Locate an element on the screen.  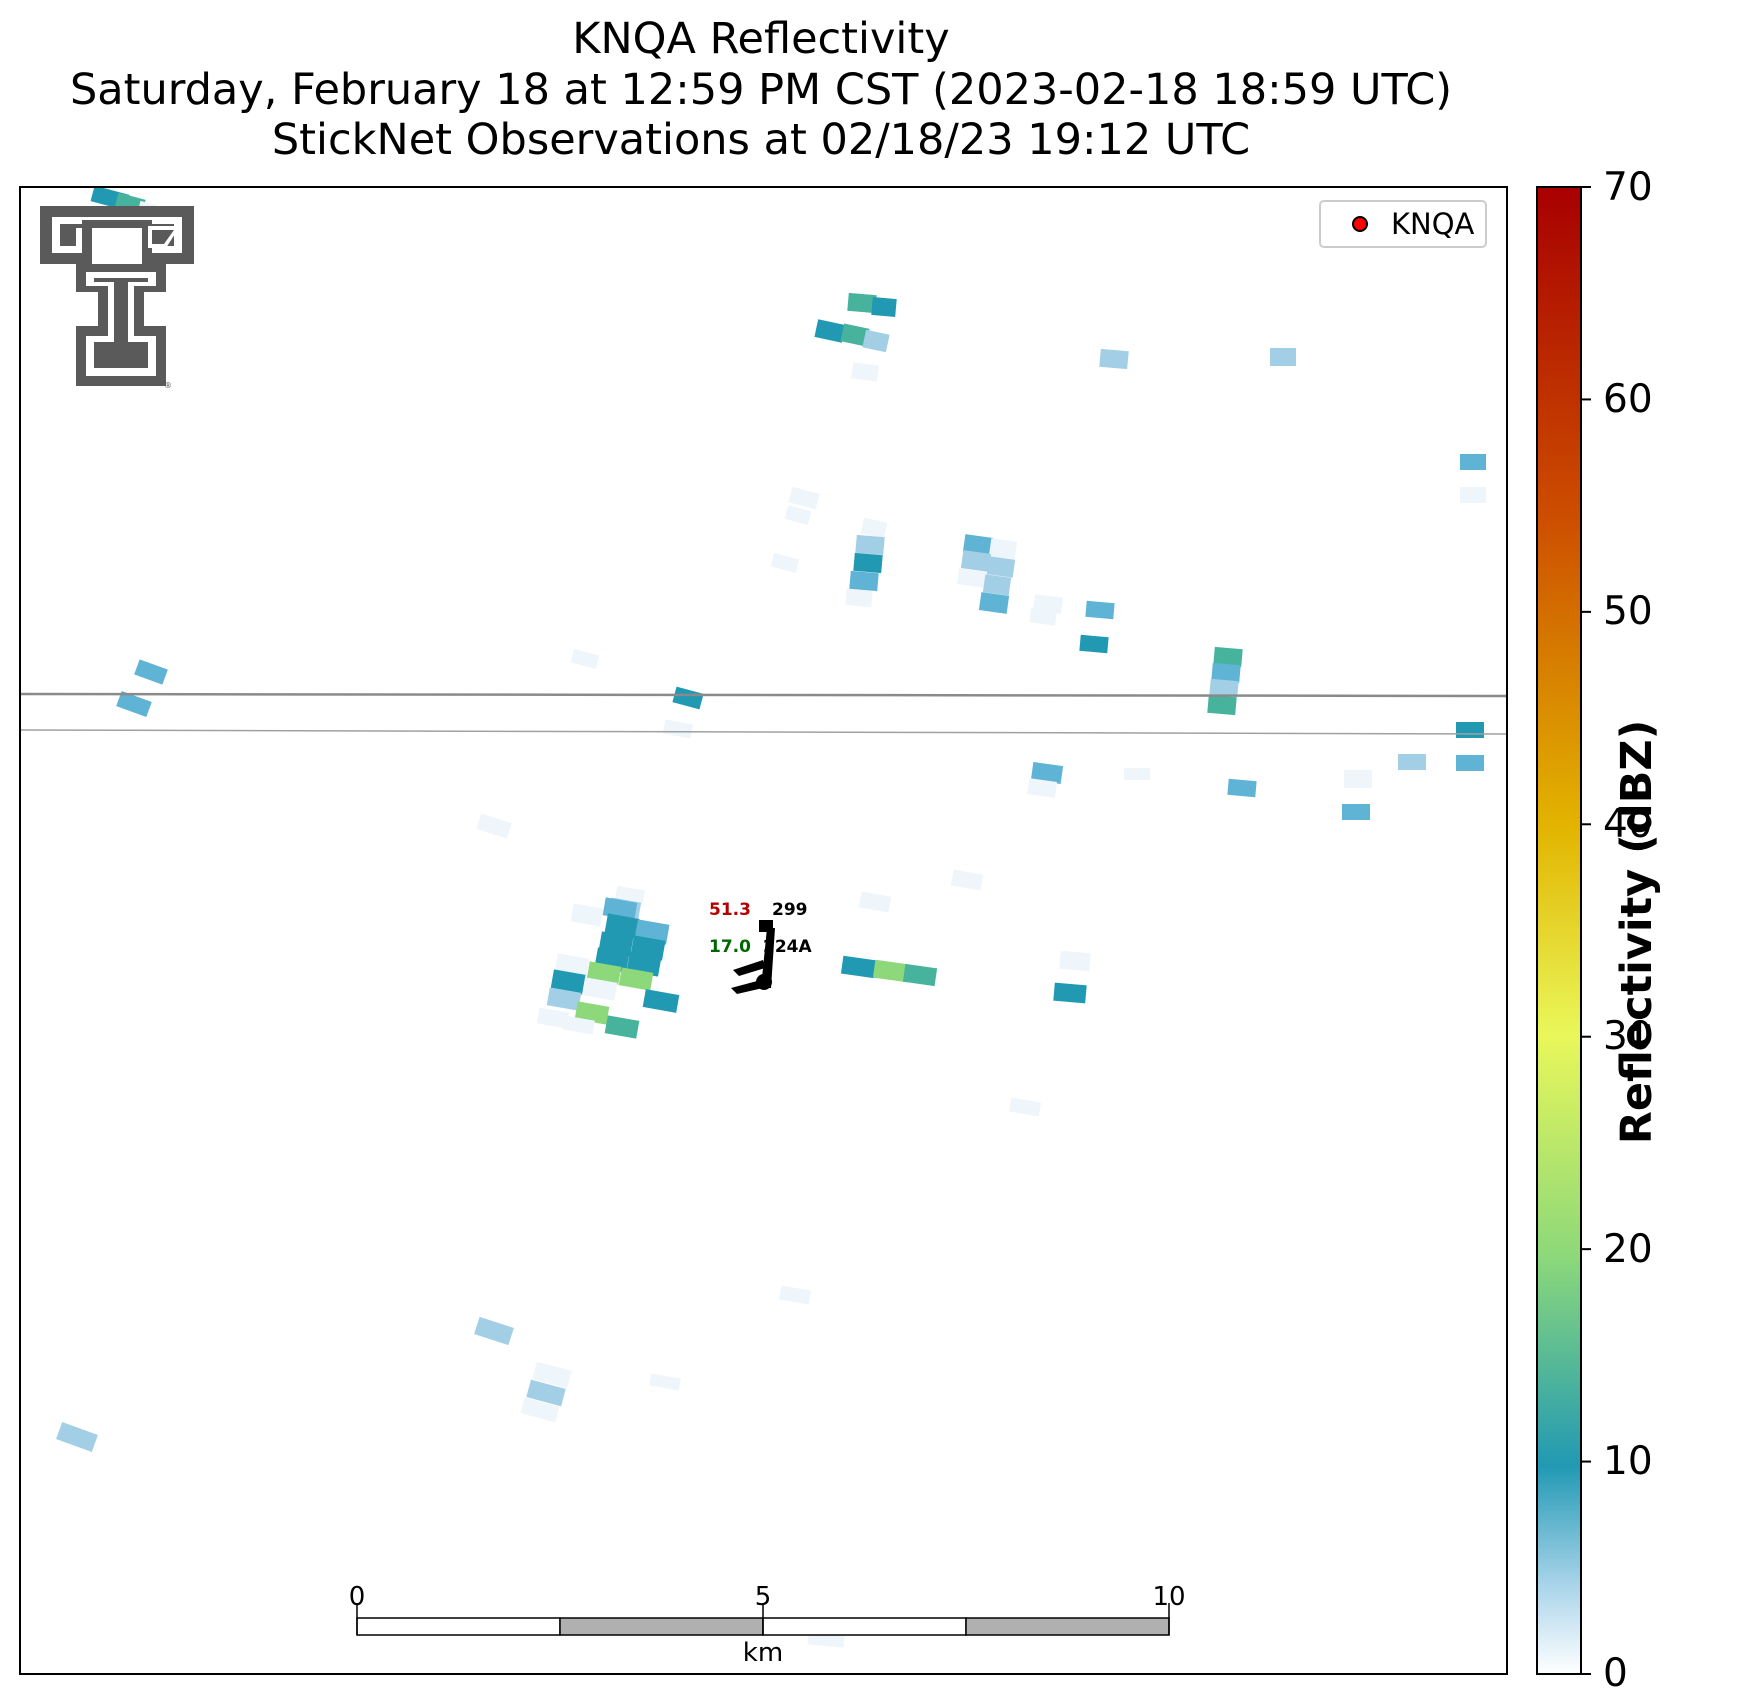
scale-label-10: 10 is located at coordinates (1169, 1597).